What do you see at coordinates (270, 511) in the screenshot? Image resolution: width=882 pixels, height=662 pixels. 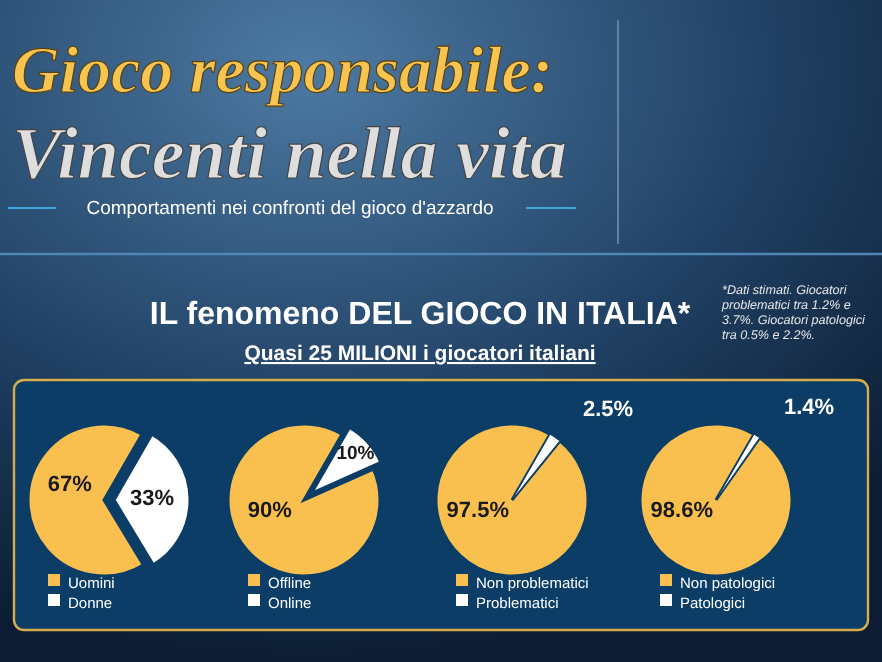 I see `data-label: 90%` at bounding box center [270, 511].